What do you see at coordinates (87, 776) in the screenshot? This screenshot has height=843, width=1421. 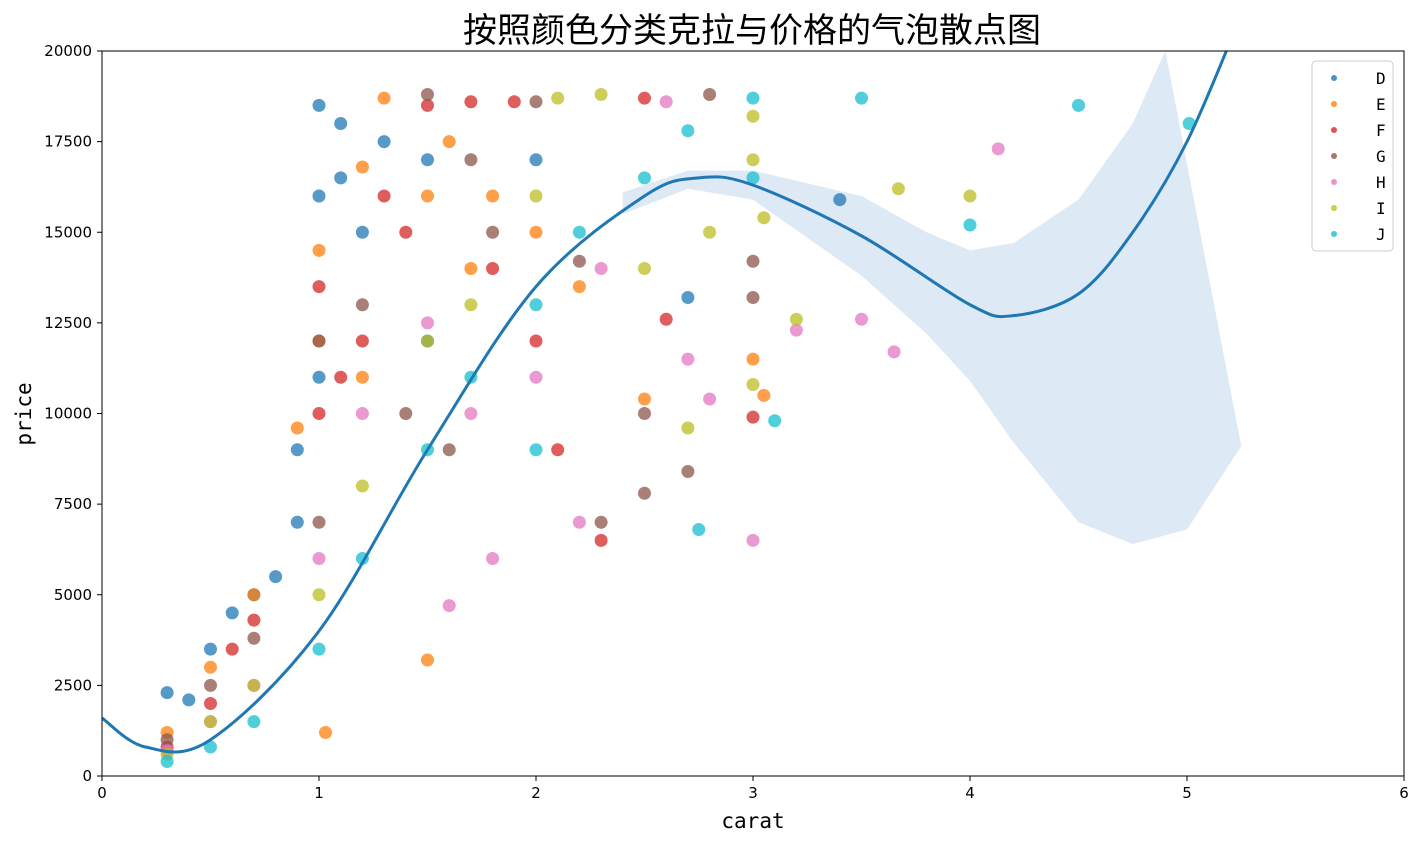 I see `y-tick-label: 0` at bounding box center [87, 776].